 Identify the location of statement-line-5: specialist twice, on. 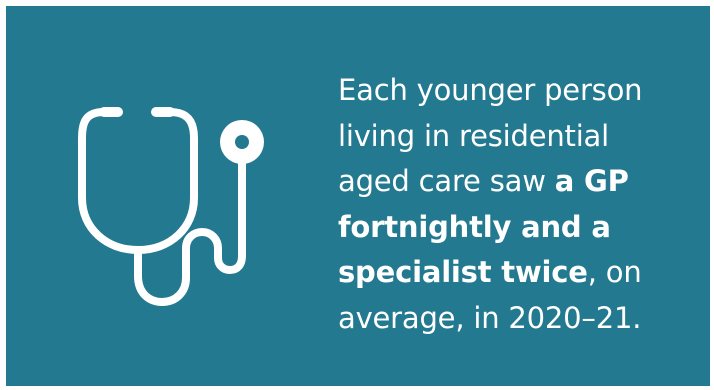
(508, 273).